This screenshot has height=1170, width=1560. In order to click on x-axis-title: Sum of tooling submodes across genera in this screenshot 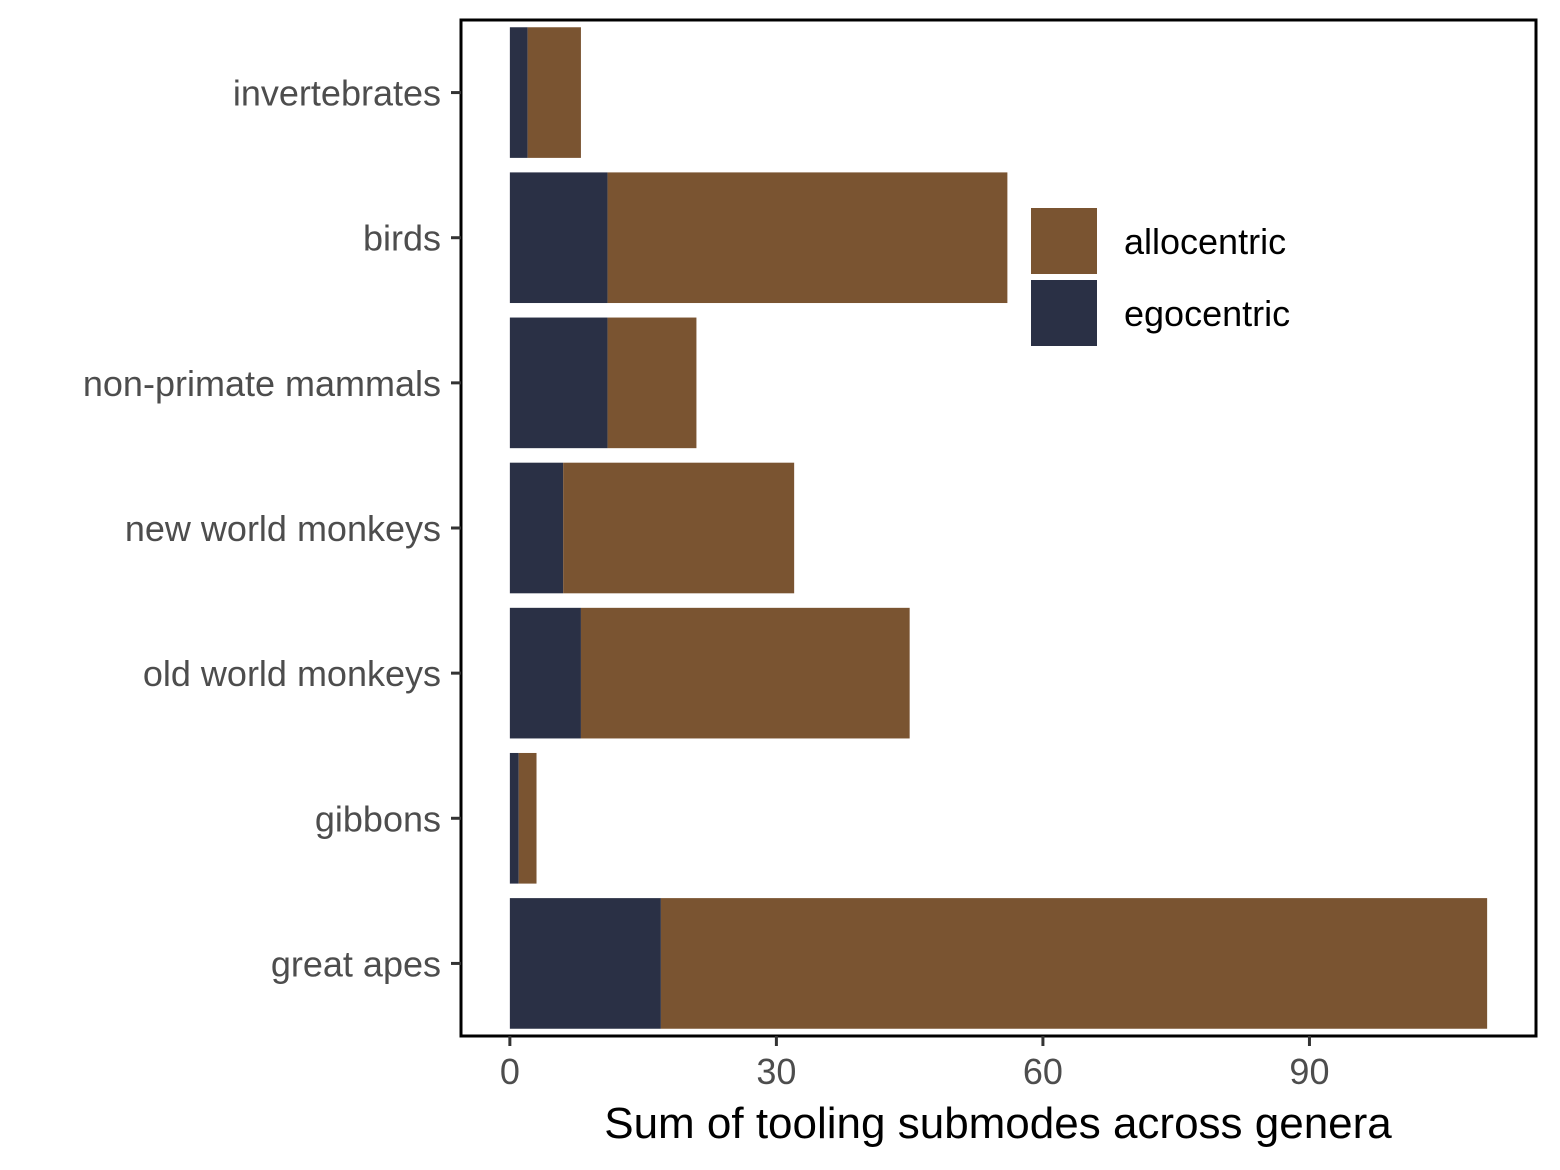, I will do `click(998, 1123)`.